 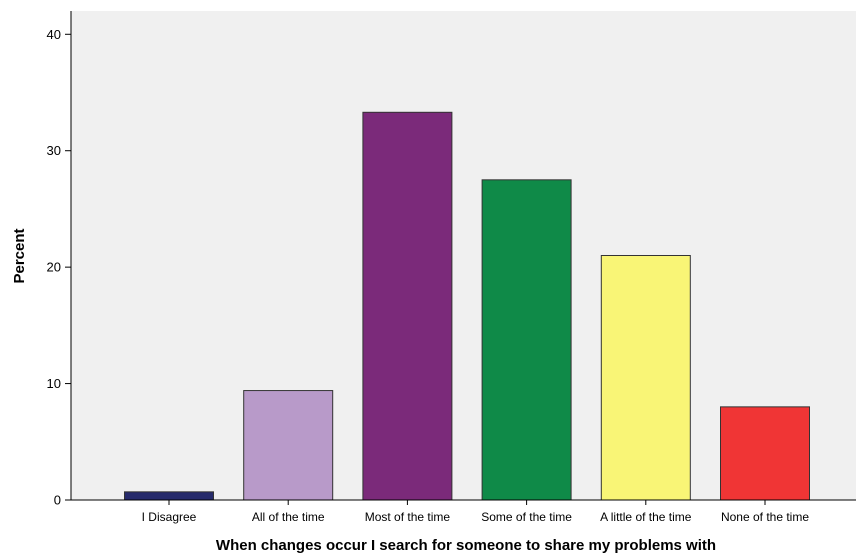 What do you see at coordinates (408, 517) in the screenshot?
I see `x-category-label-2: Most of the time` at bounding box center [408, 517].